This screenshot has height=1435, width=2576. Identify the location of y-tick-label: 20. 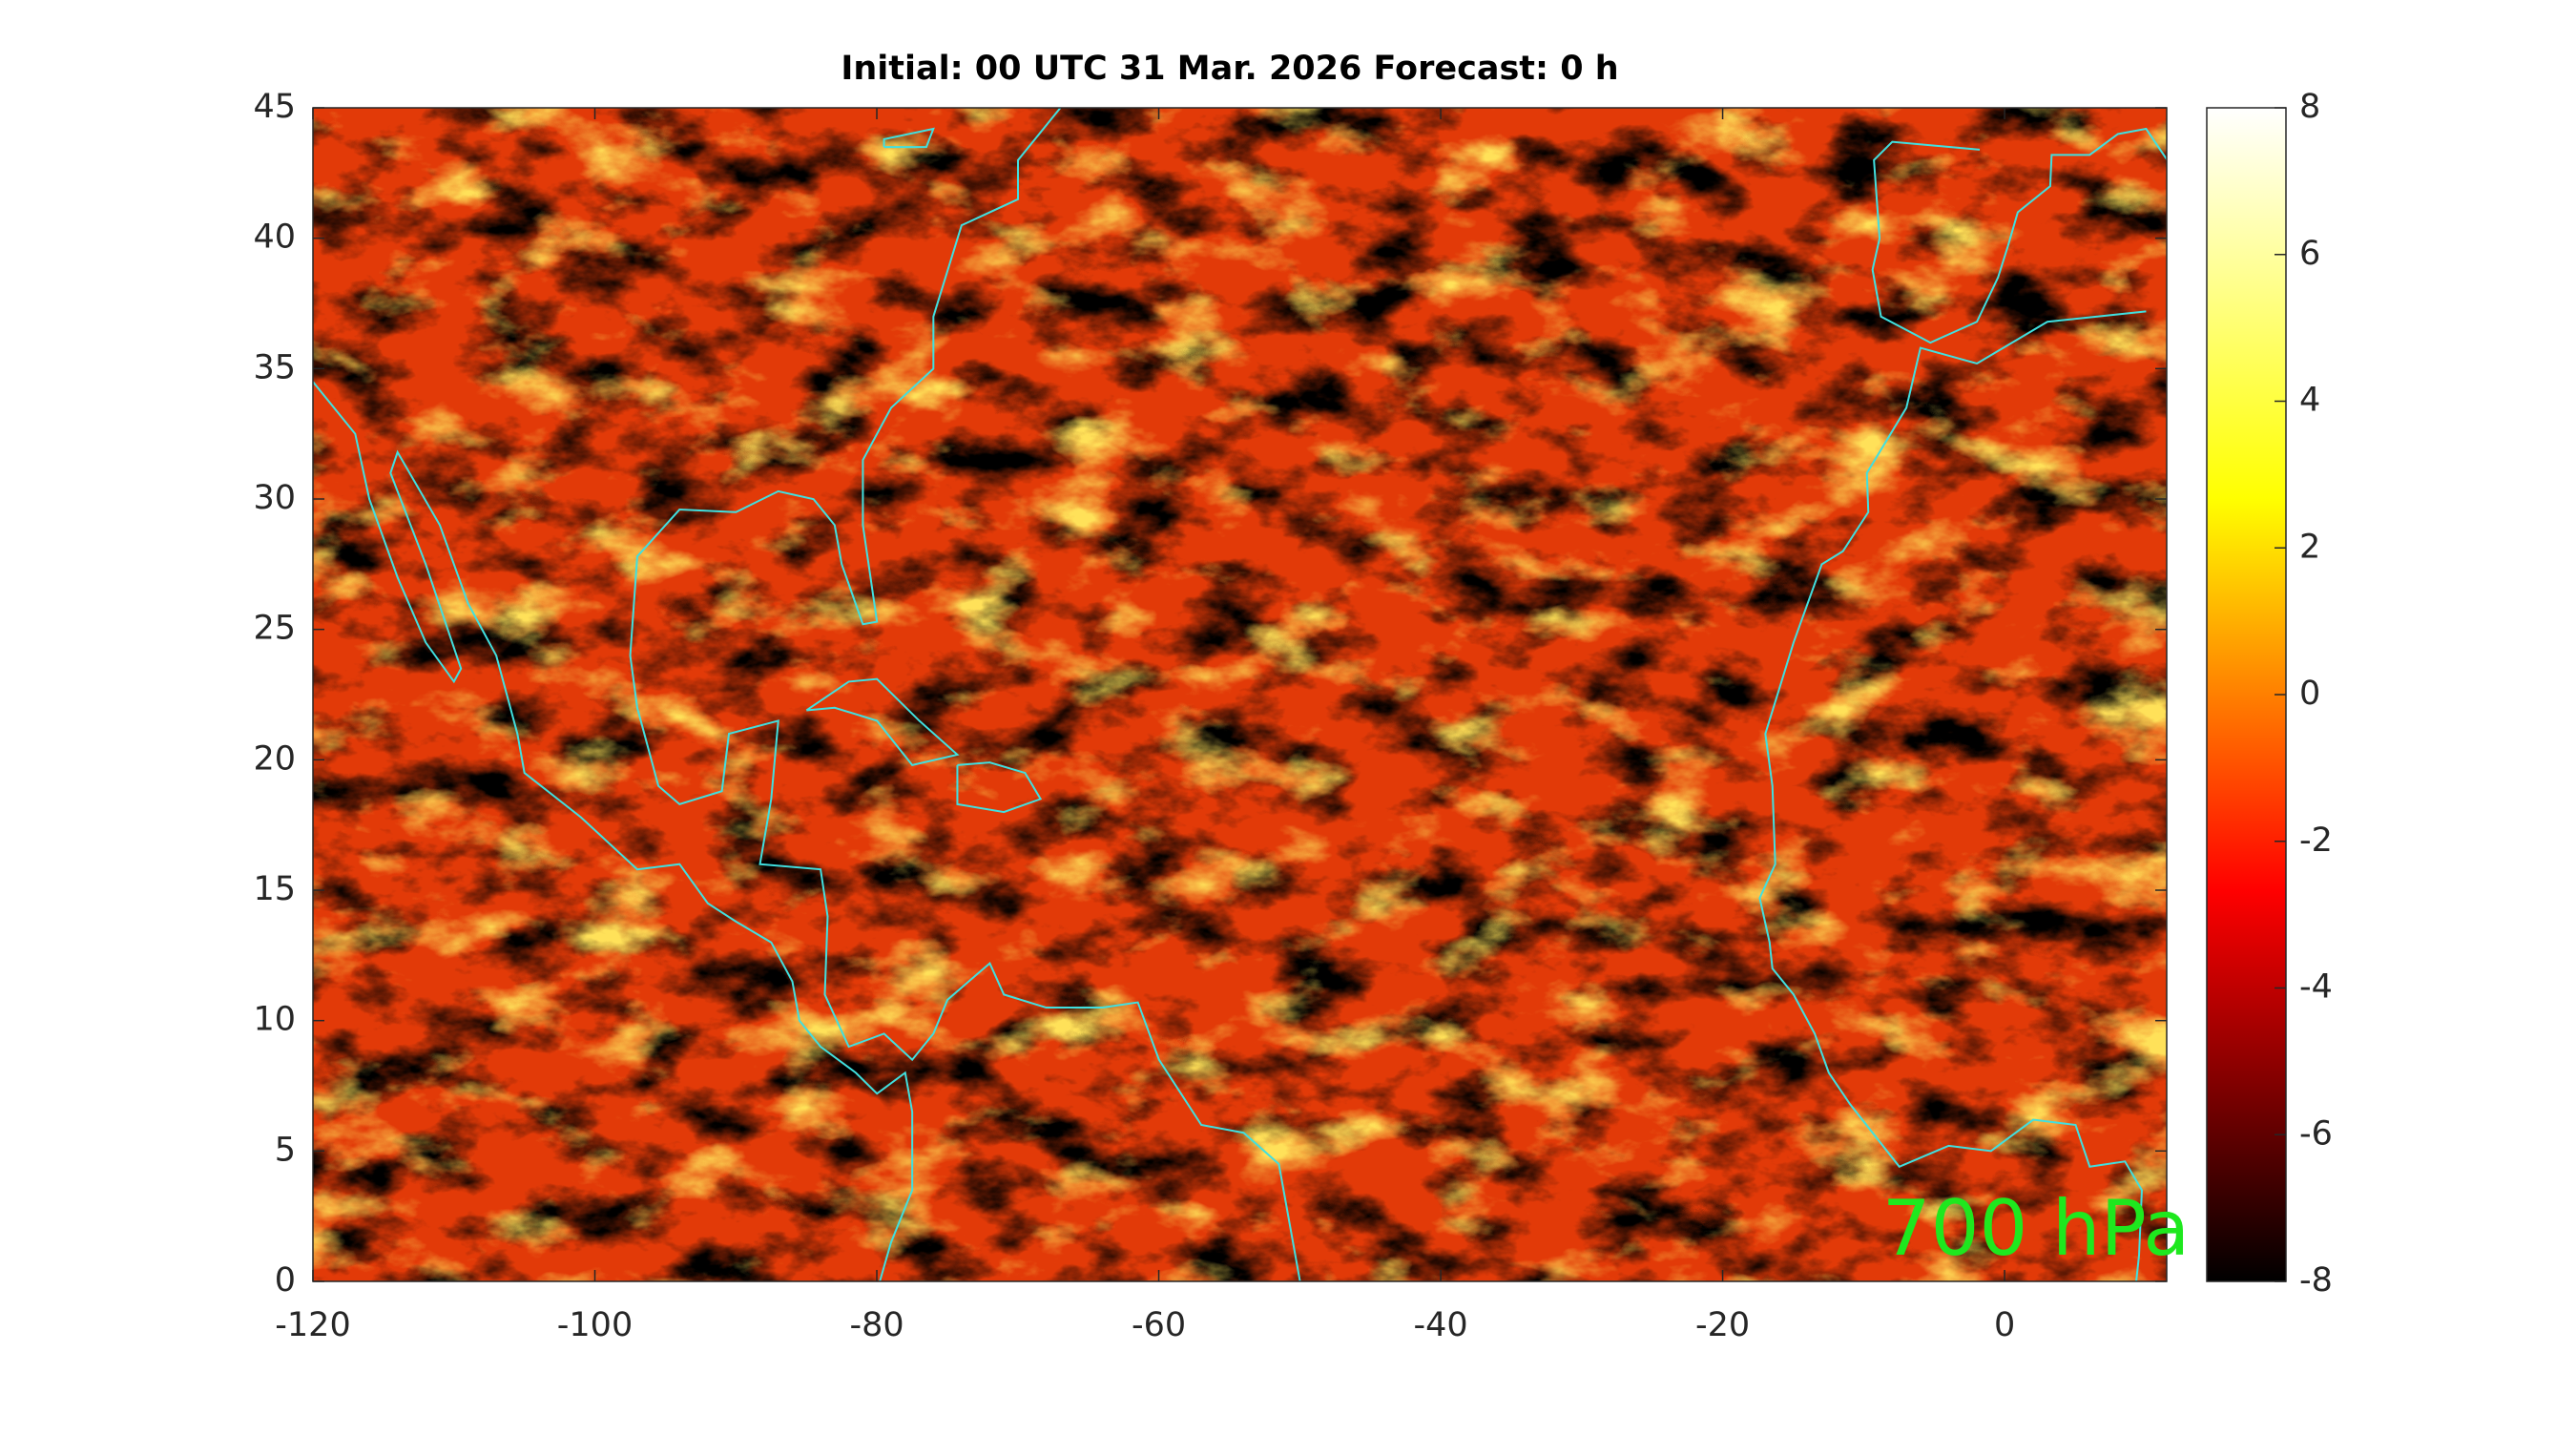
(274, 758).